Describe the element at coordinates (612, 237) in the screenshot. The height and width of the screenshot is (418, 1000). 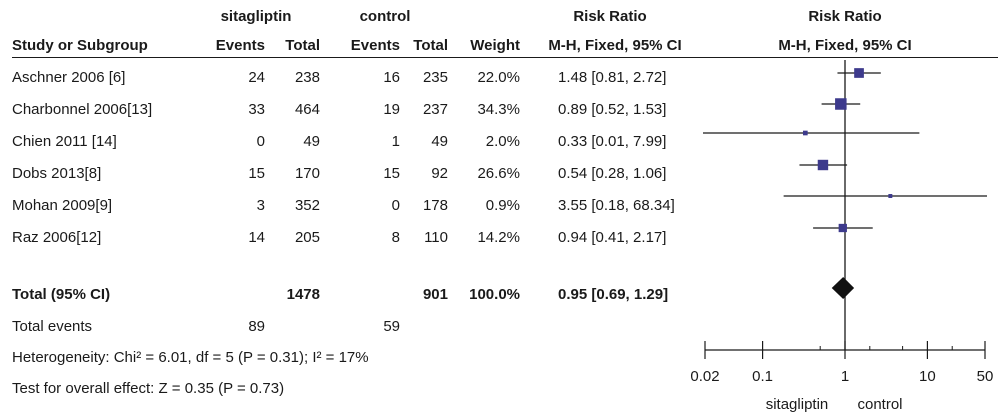
I see `ci-value: 0.94 [0.41, 2.17]` at that location.